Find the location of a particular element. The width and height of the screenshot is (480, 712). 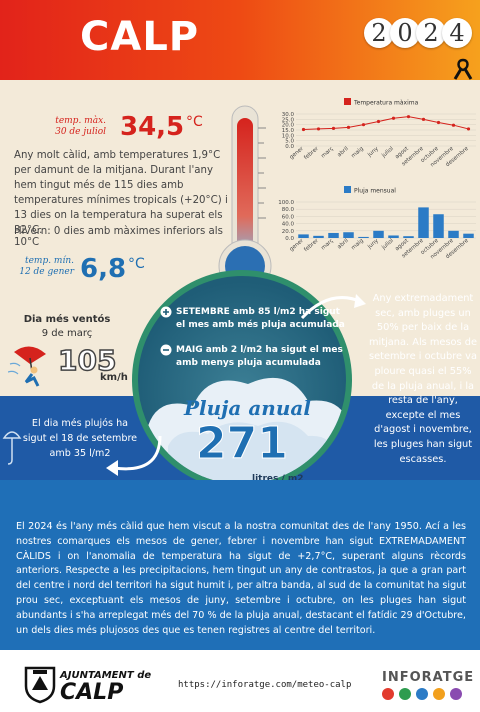

y-tick-label: 25.0 is located at coordinates (288, 120).